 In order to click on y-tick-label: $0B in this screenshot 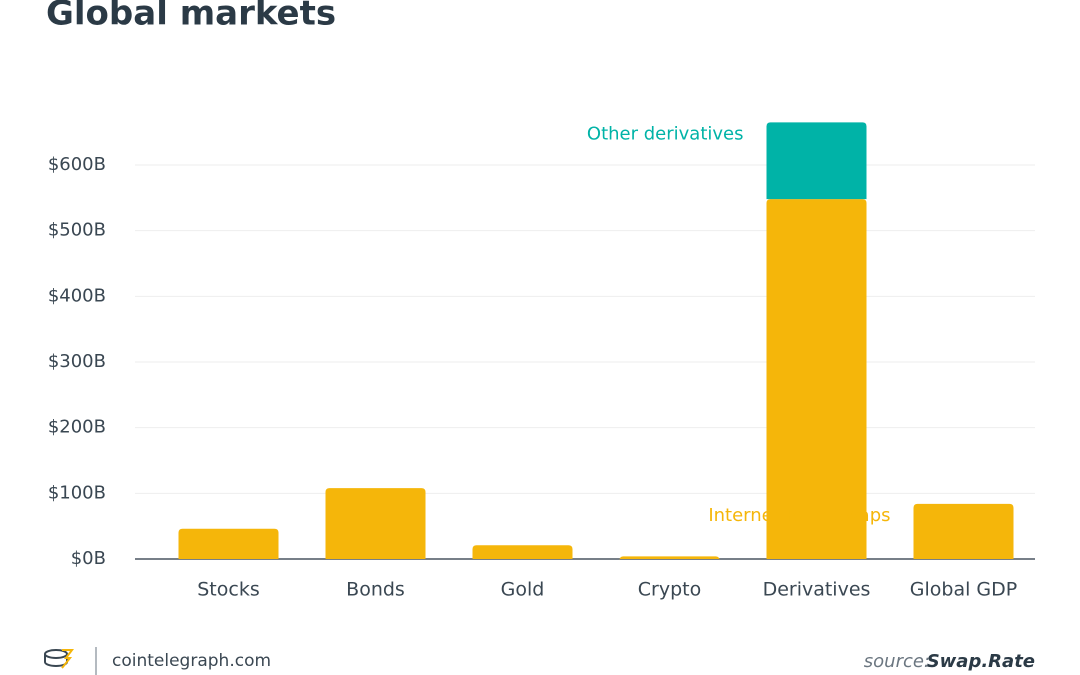, I will do `click(88, 558)`.